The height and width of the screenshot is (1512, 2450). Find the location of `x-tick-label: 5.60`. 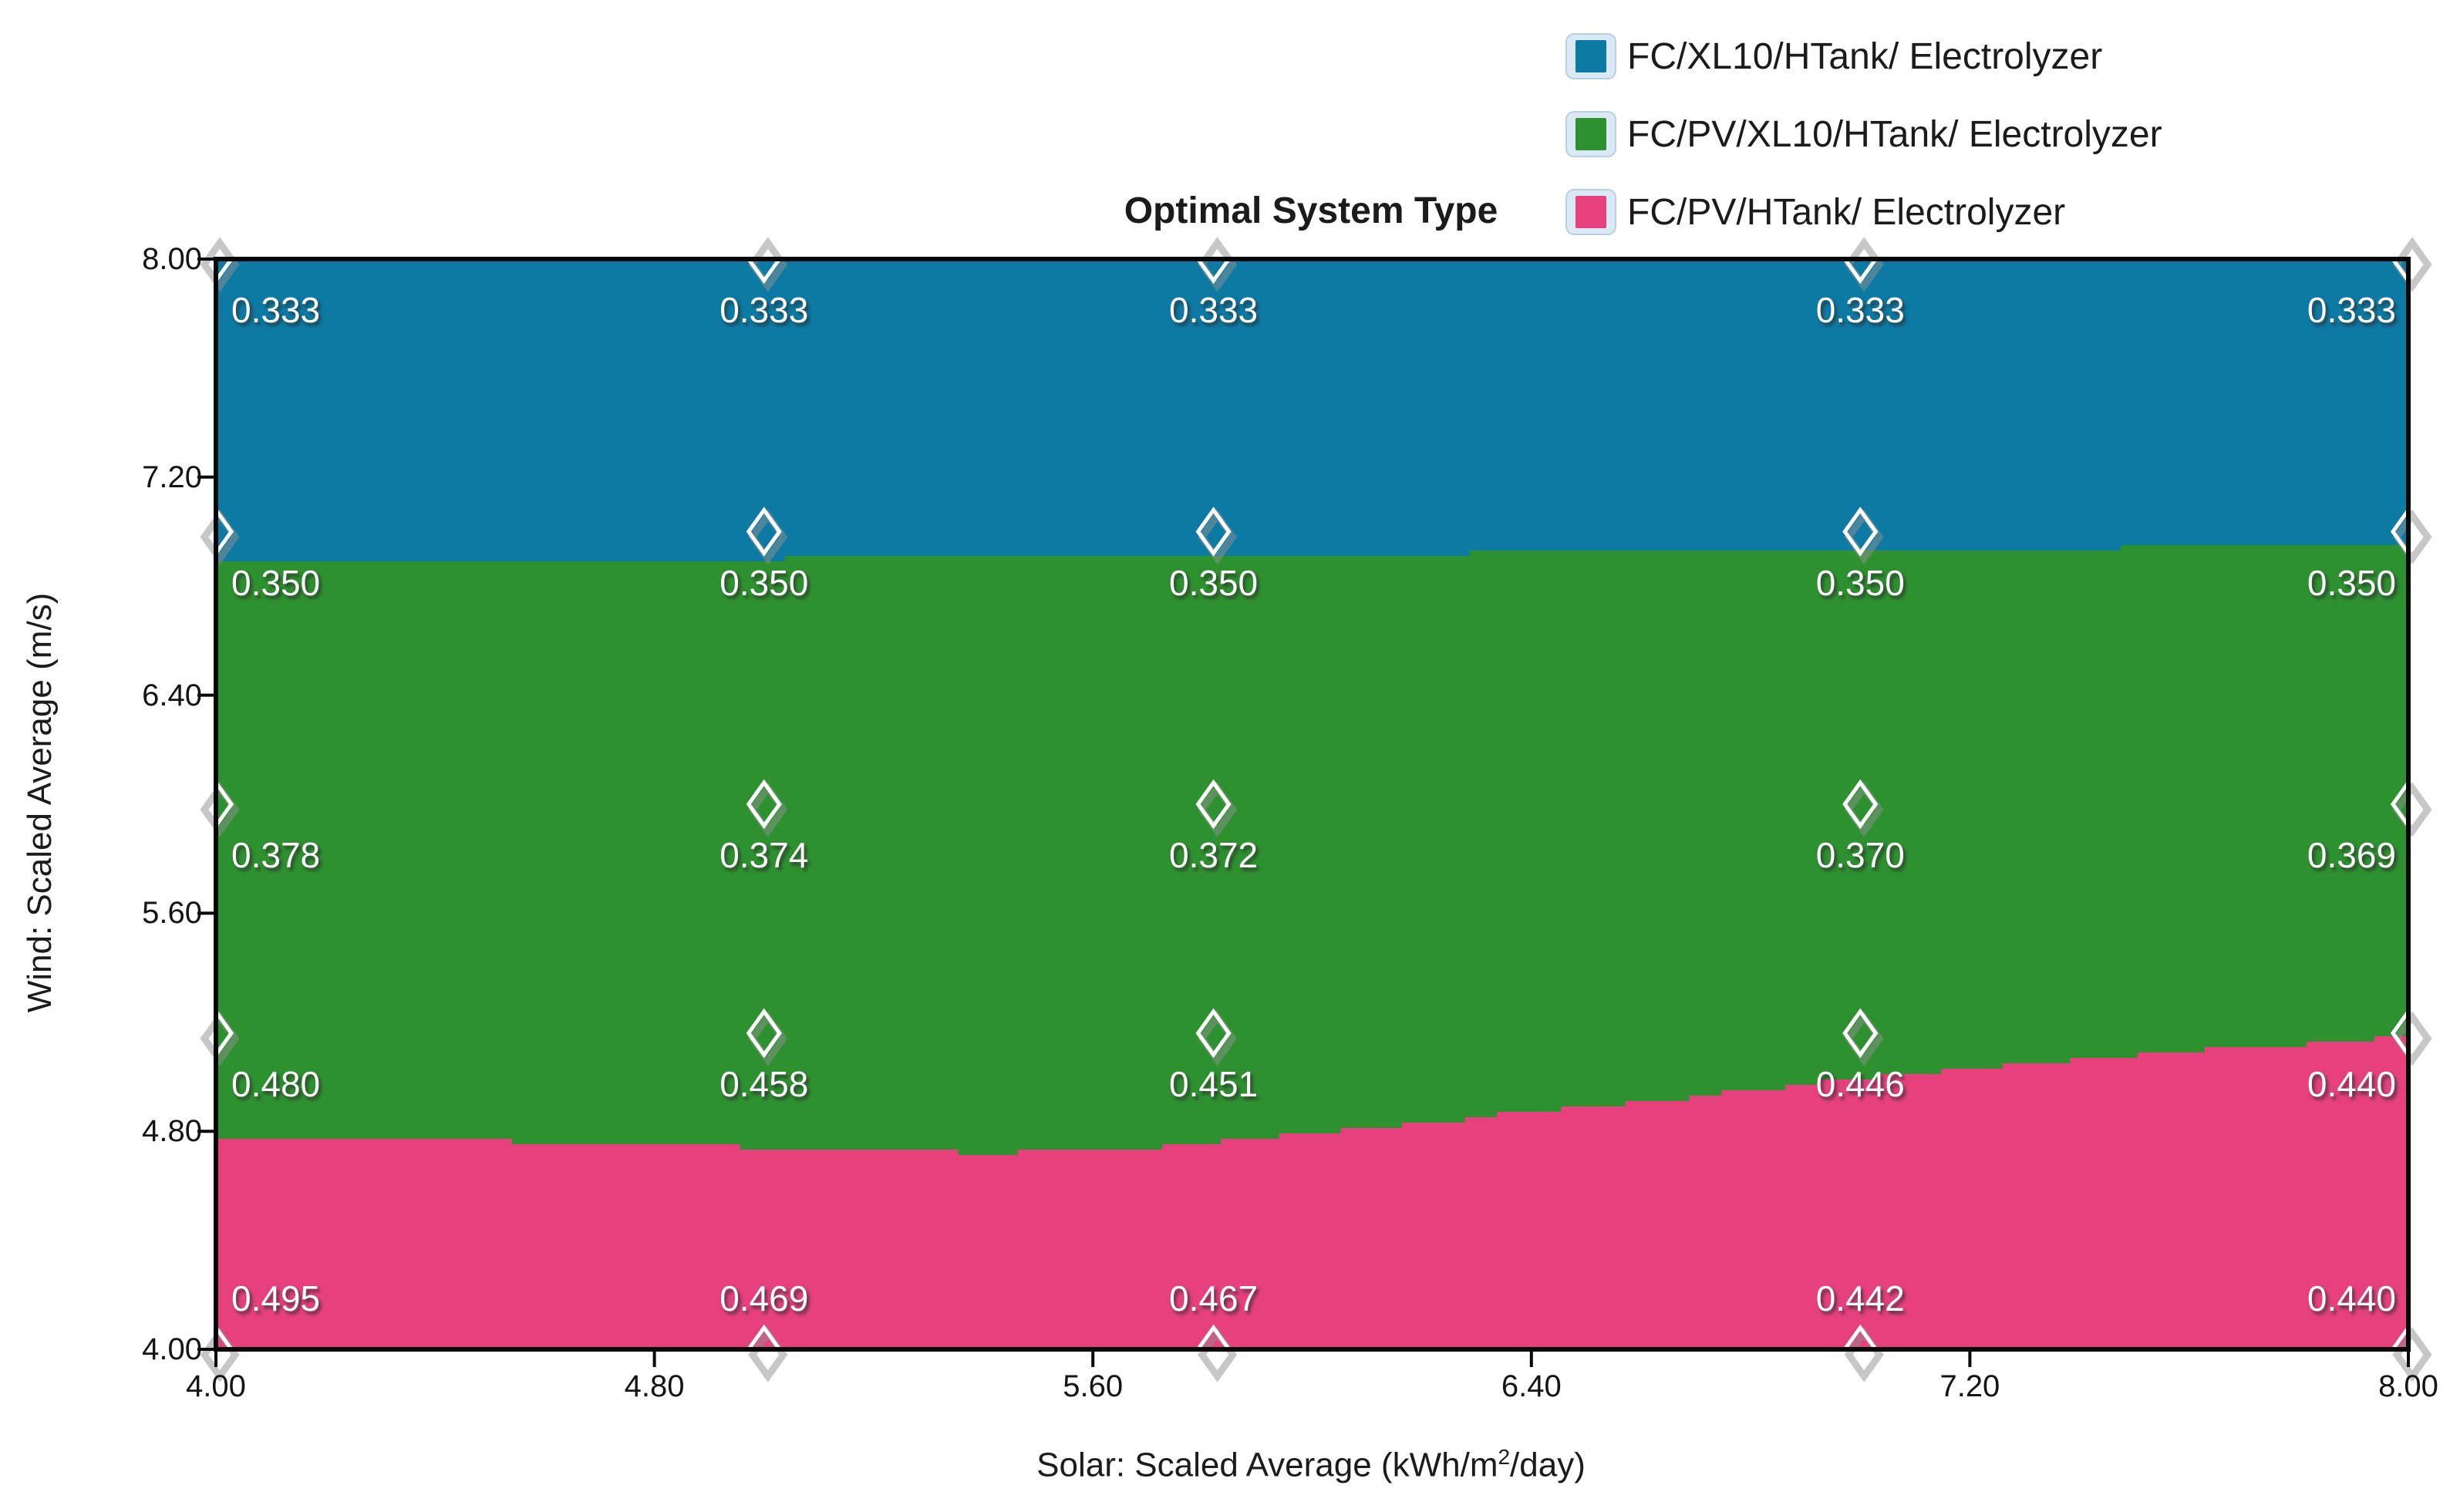

x-tick-label: 5.60 is located at coordinates (1094, 1386).